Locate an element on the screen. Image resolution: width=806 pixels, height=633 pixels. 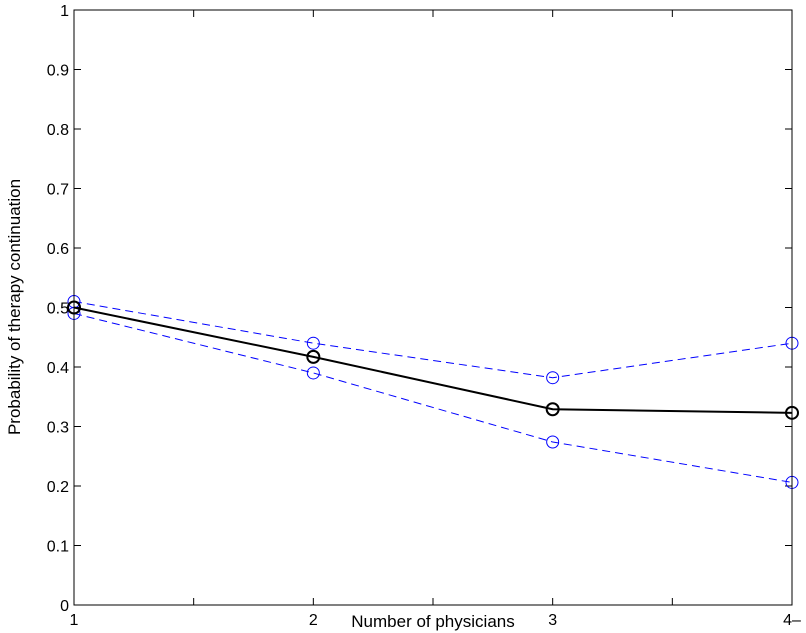
y-tick-label: 0.2 is located at coordinates (58, 487).